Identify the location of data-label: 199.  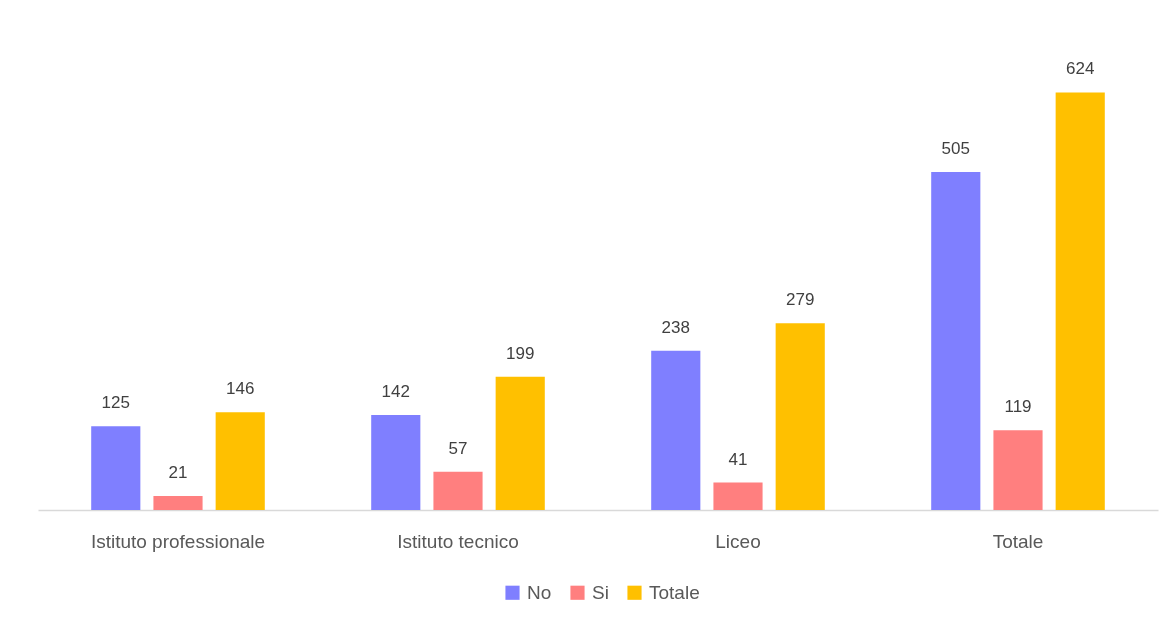
(520, 353).